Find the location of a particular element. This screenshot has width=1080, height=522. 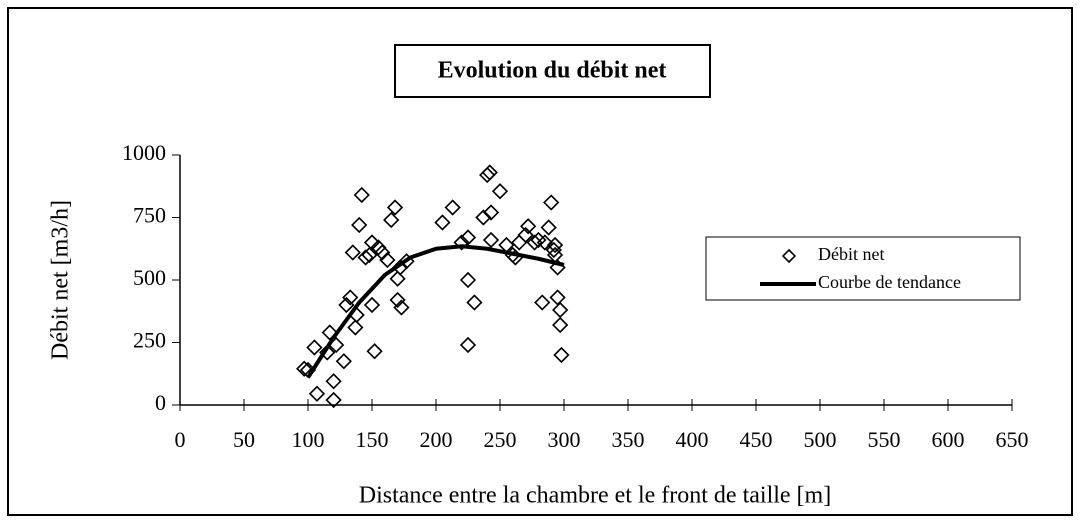

x-tick-label: 50 is located at coordinates (244, 439).